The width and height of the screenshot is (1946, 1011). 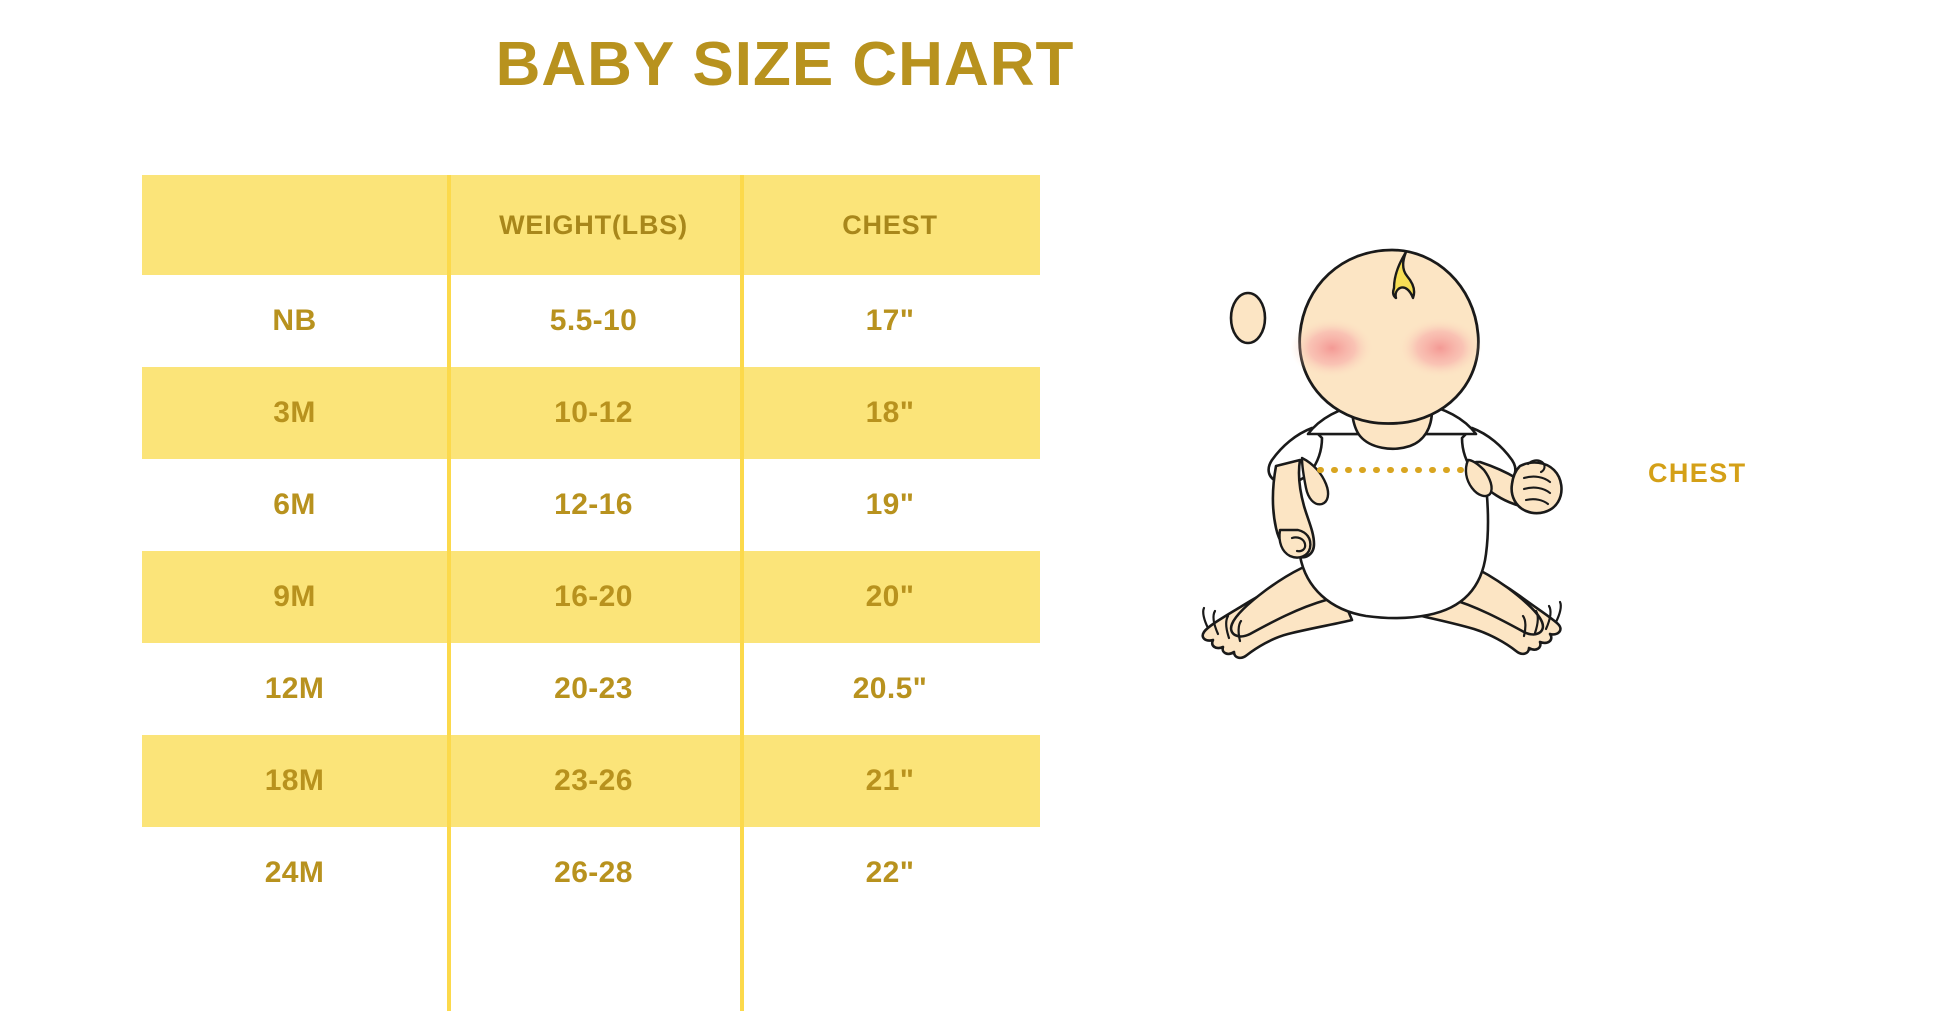 I want to click on cell-size: 18M, so click(x=294, y=780).